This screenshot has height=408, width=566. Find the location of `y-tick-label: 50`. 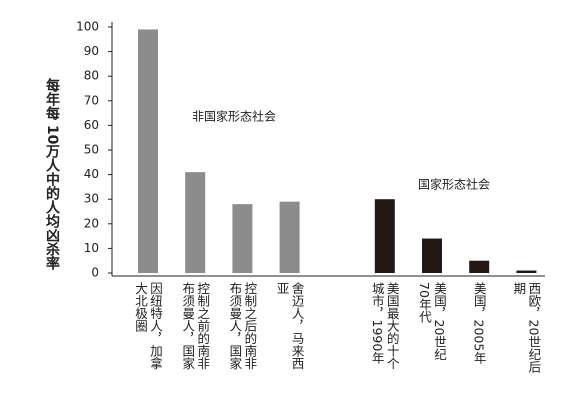

y-tick-label: 50 is located at coordinates (91, 150).